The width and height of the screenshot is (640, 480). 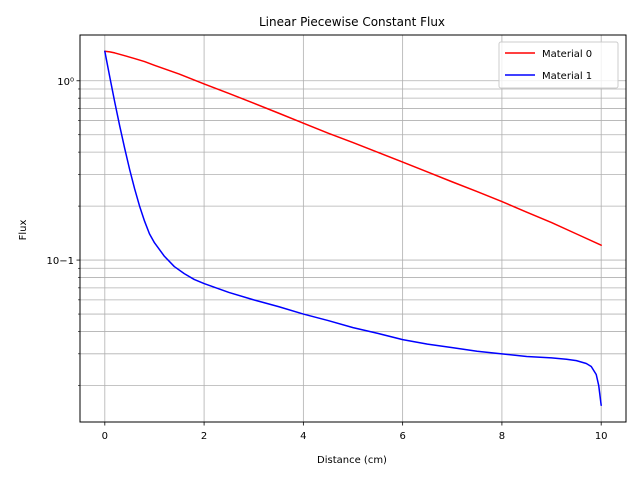 What do you see at coordinates (204, 436) in the screenshot?
I see `x-tick-label: 2` at bounding box center [204, 436].